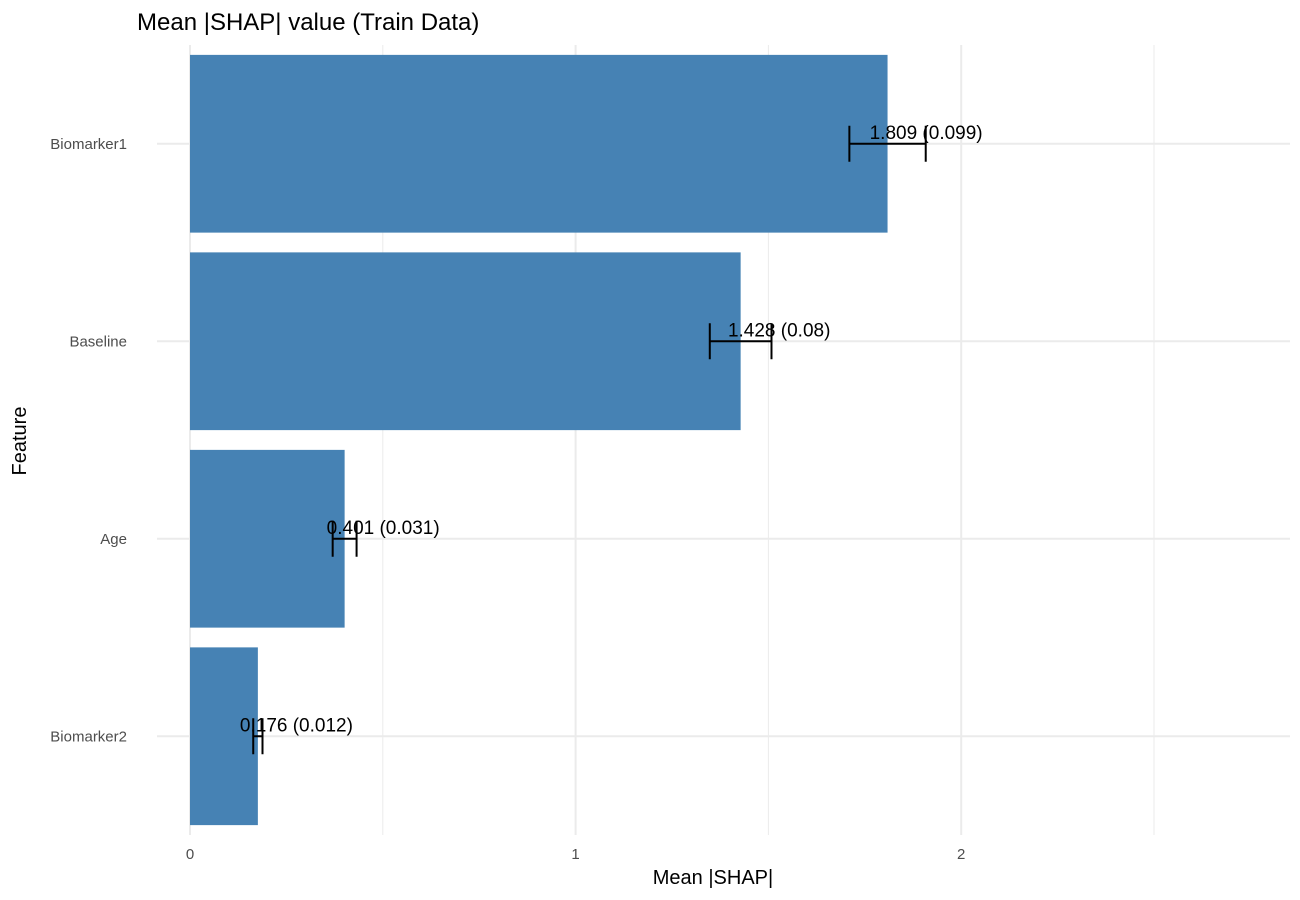 This screenshot has width=1300, height=900. What do you see at coordinates (190, 854) in the screenshot?
I see `x-tick-label-0: 0` at bounding box center [190, 854].